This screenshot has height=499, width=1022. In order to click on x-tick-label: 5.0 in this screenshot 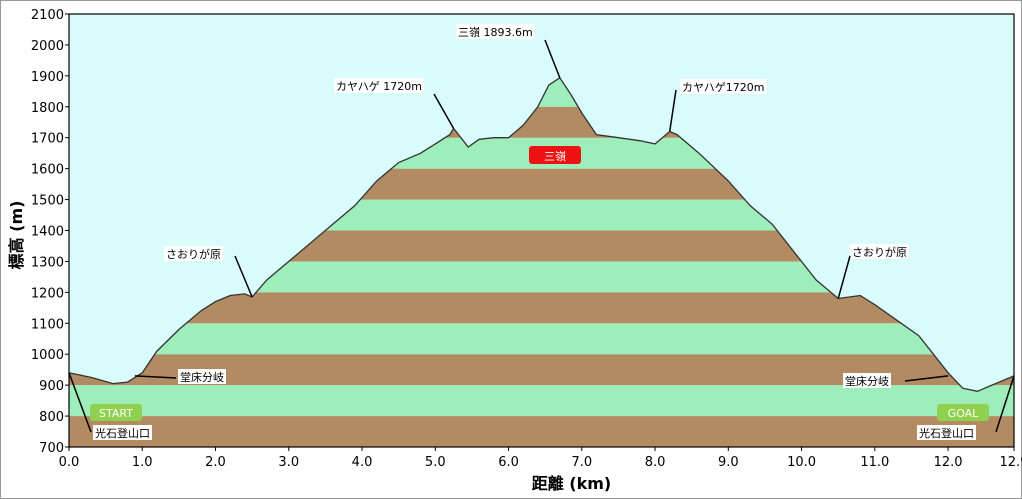, I will do `click(435, 462)`.